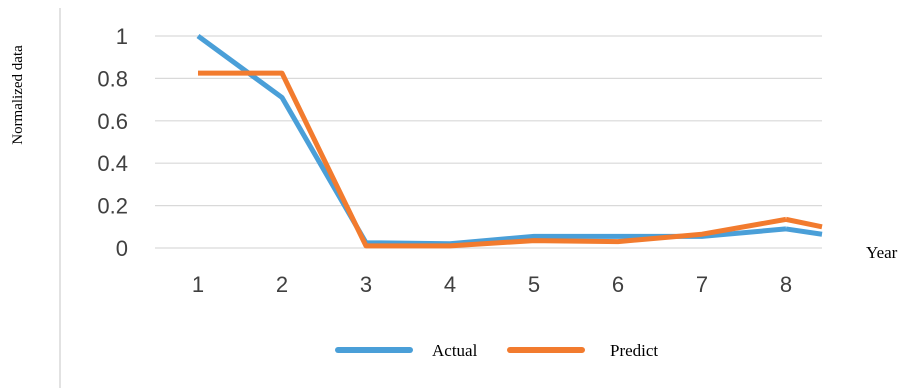 The width and height of the screenshot is (909, 391). I want to click on x-tick-label: 4, so click(450, 284).